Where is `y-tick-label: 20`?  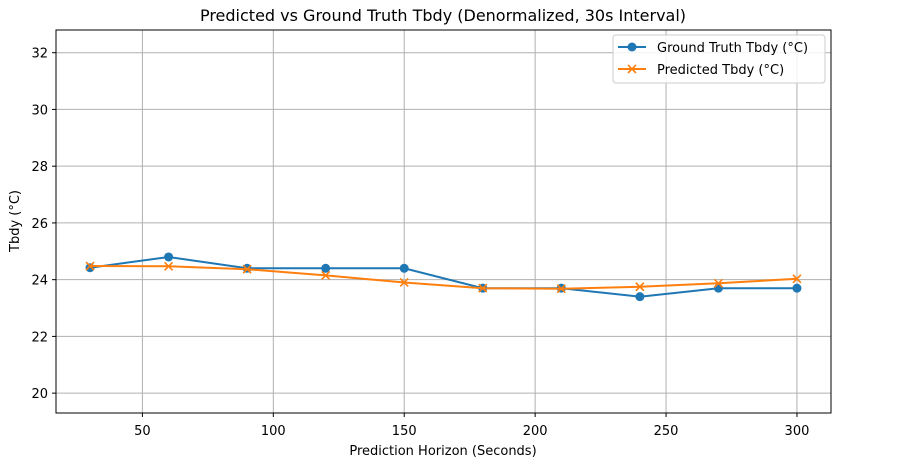 y-tick-label: 20 is located at coordinates (39, 394).